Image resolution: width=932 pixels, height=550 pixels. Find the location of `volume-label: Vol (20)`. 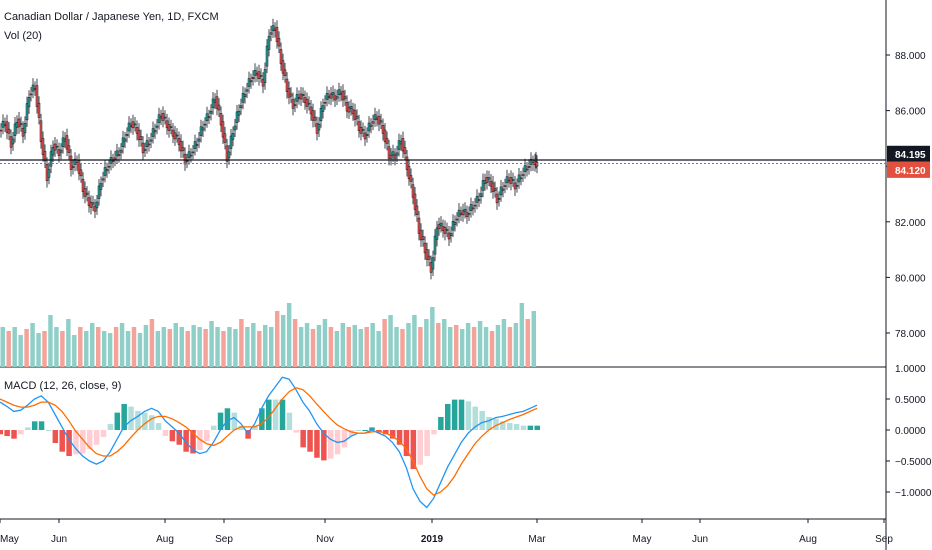

volume-label: Vol (20) is located at coordinates (23, 36).